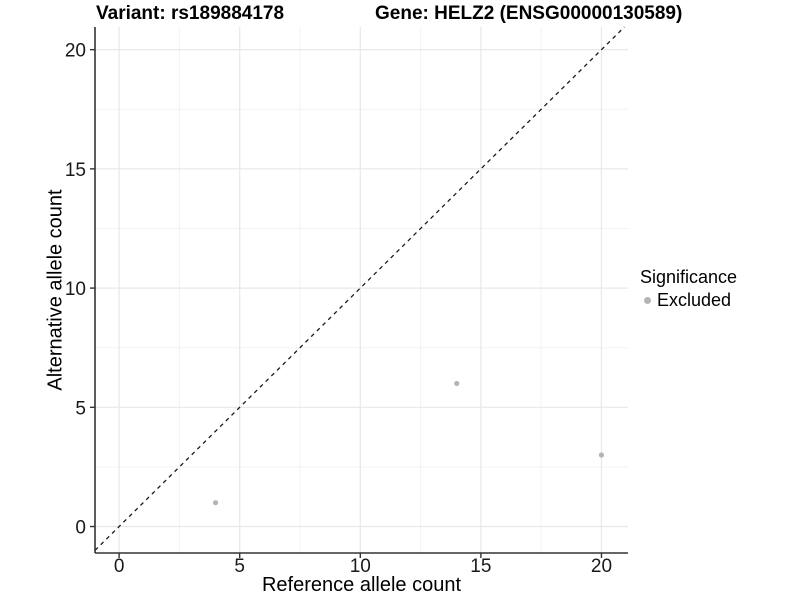 The image size is (800, 600). What do you see at coordinates (529, 13) in the screenshot?
I see `plot-title-gene: Gene: HELZ2 (ENSG00000130589)` at bounding box center [529, 13].